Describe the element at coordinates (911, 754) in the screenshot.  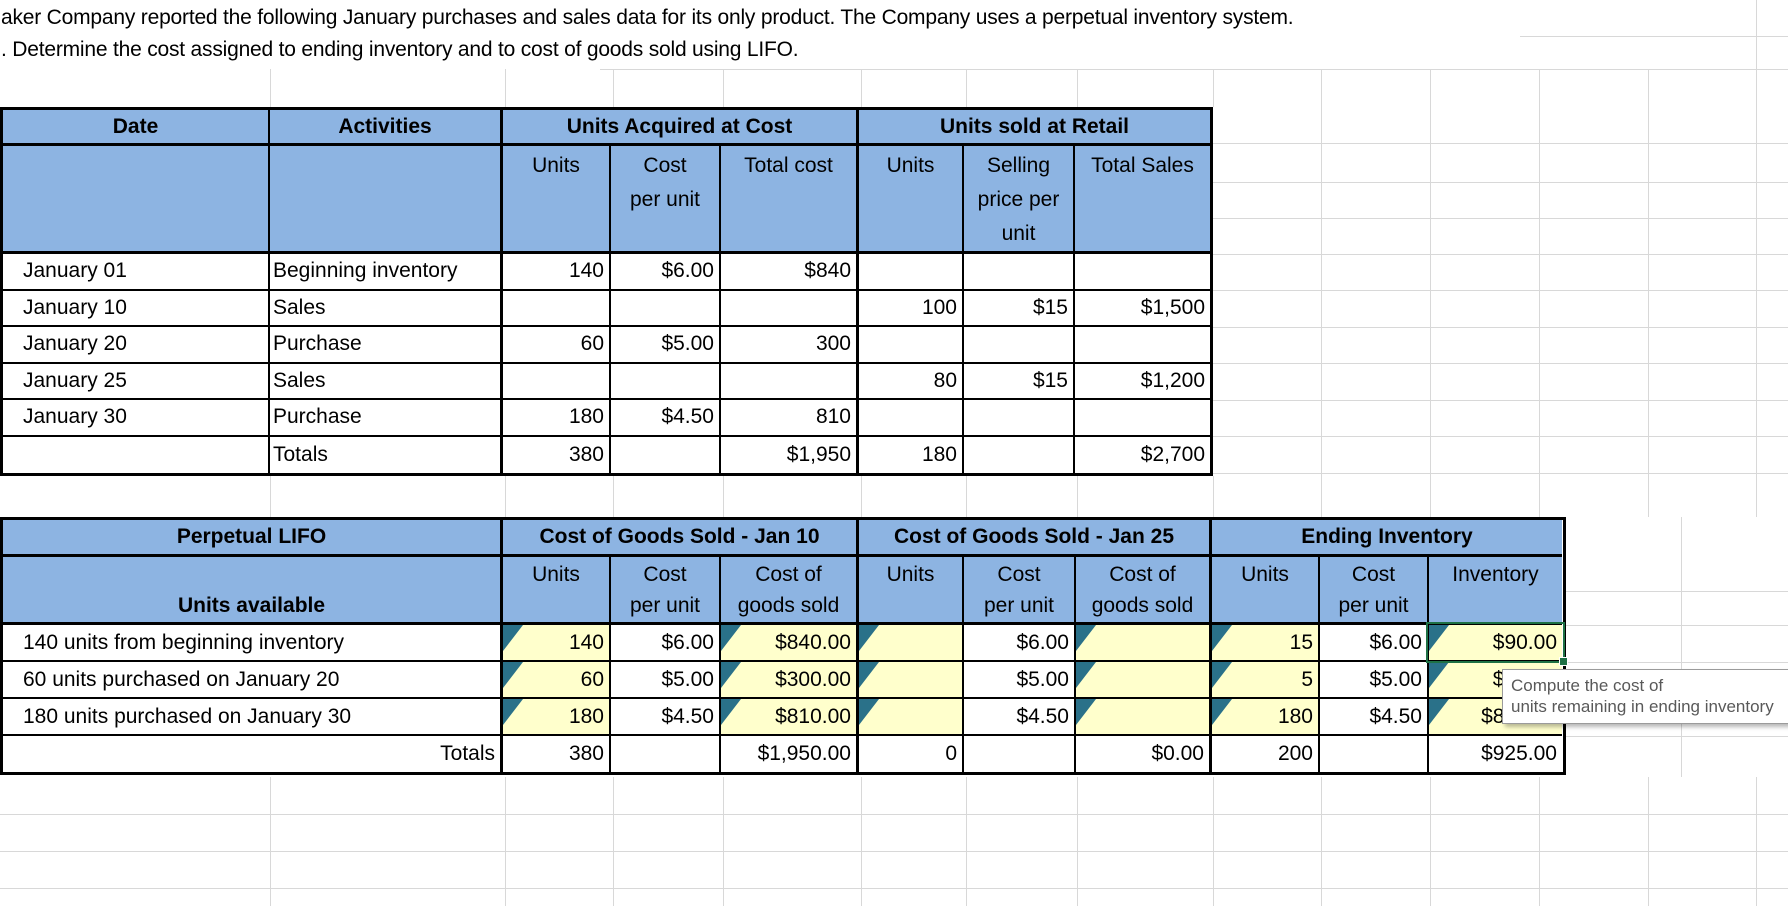
I see `t2-total-j25-units: 0` at that location.